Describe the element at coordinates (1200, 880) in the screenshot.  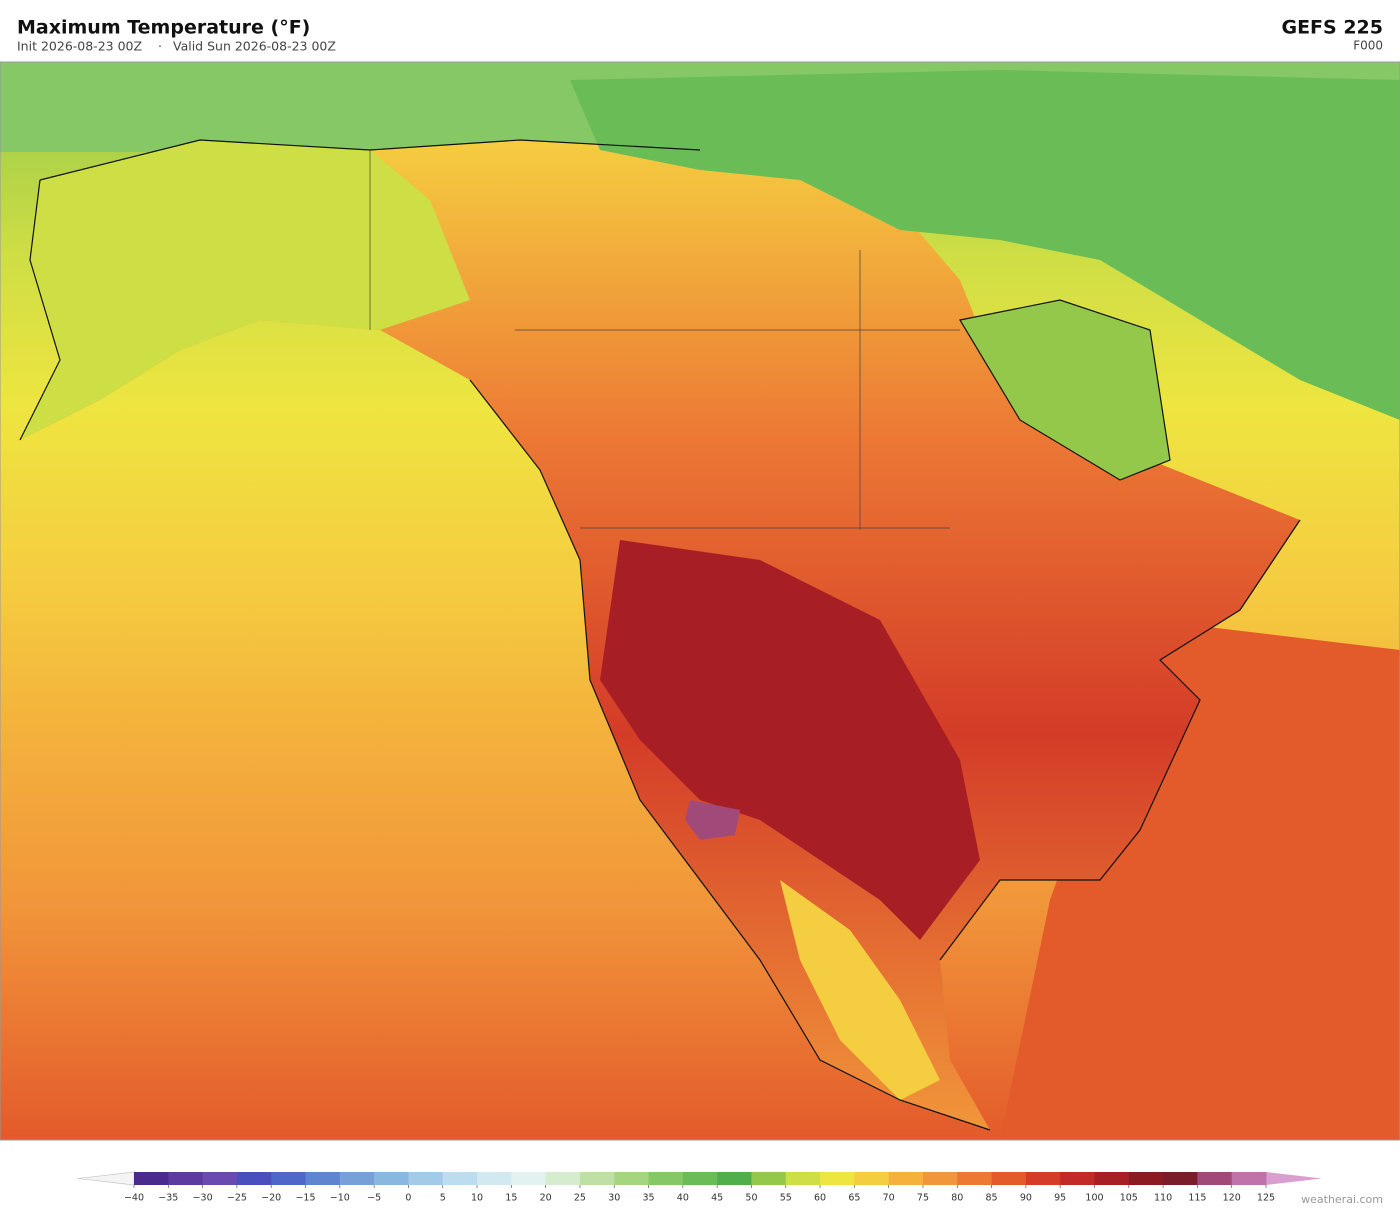
I see `atlantic-field` at that location.